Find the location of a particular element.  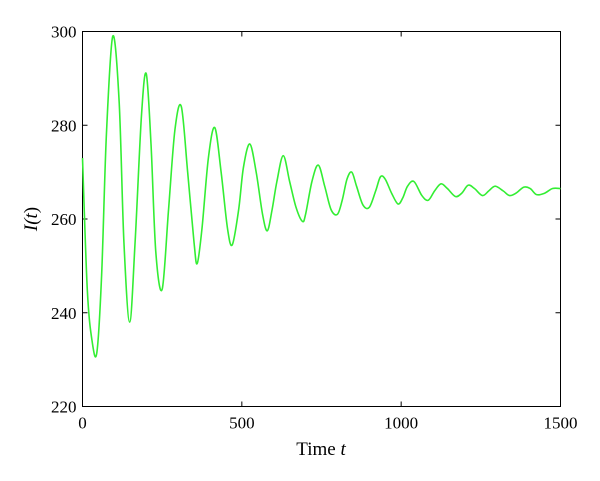

x-tick-label: 1000 is located at coordinates (401, 423).